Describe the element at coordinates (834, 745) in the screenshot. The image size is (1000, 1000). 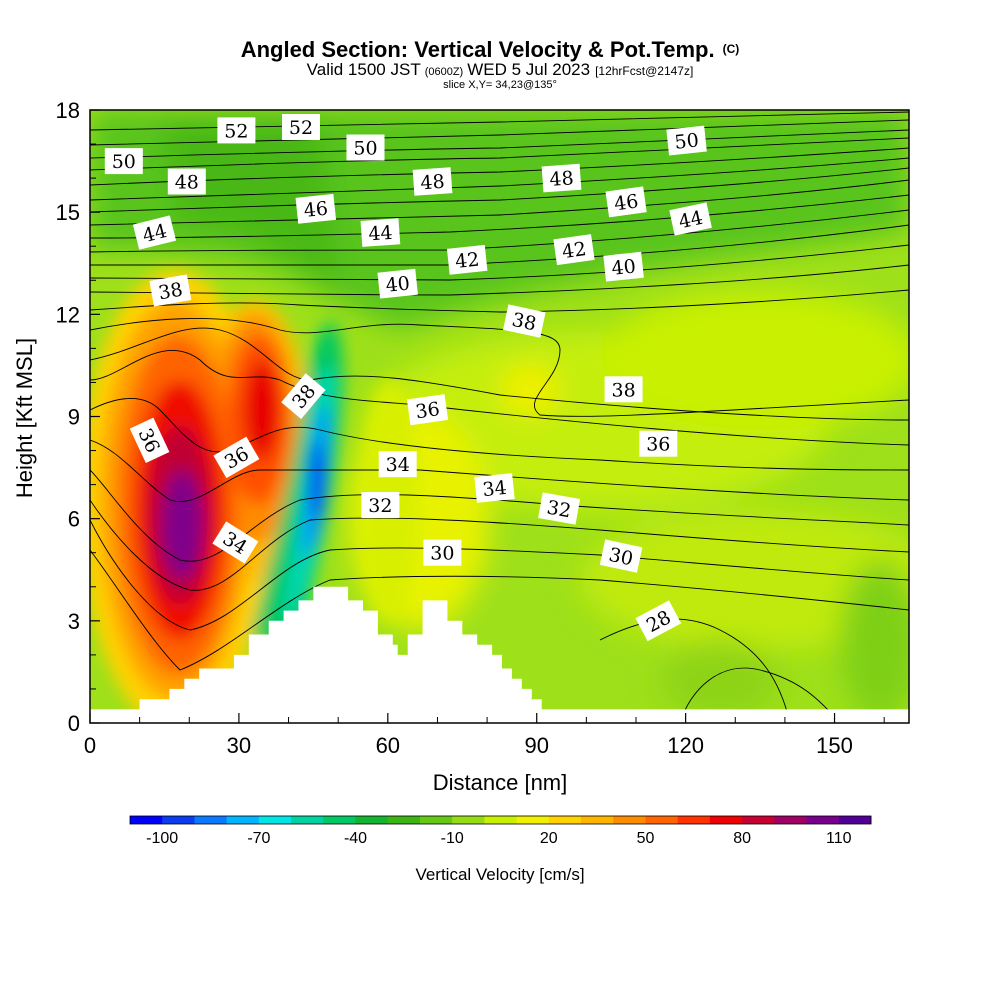
I see `x-tick-label: 150` at that location.